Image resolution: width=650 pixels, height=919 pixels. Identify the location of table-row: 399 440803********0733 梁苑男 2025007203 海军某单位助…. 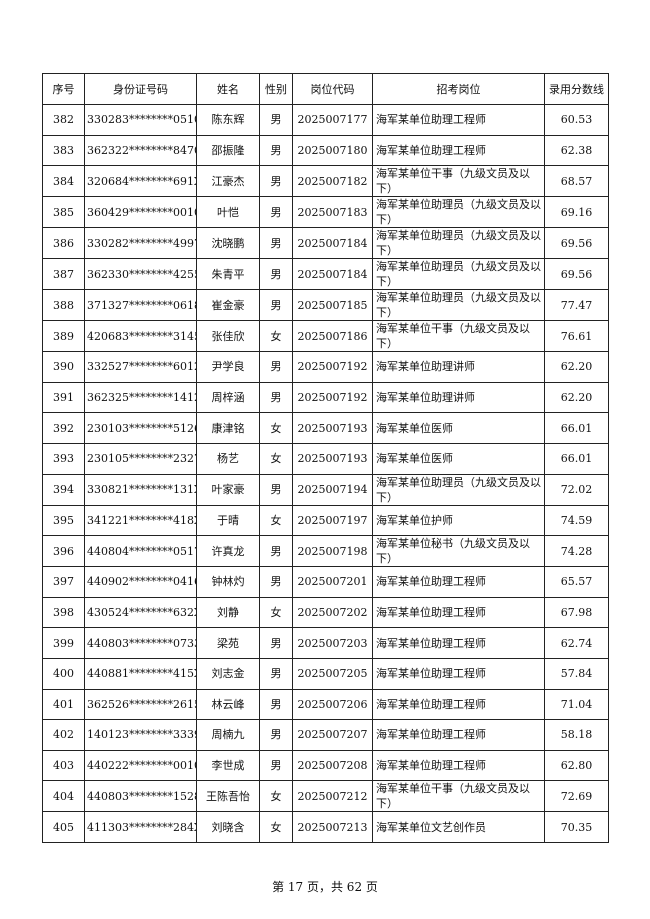
(325, 643).